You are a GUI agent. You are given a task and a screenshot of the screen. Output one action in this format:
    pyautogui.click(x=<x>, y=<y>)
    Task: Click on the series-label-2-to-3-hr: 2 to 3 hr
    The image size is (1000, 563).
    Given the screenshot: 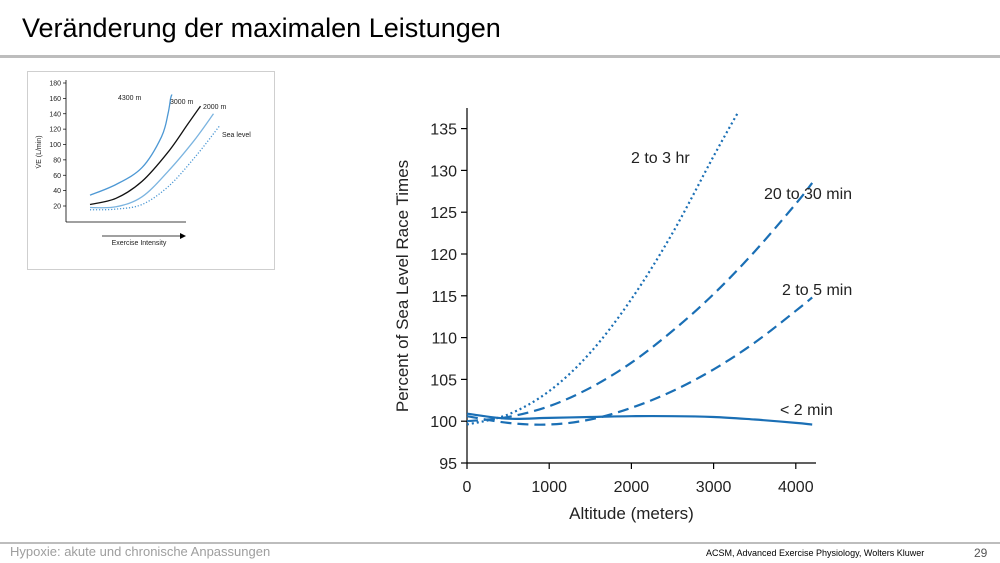 What is the action you would take?
    pyautogui.click(x=660, y=158)
    